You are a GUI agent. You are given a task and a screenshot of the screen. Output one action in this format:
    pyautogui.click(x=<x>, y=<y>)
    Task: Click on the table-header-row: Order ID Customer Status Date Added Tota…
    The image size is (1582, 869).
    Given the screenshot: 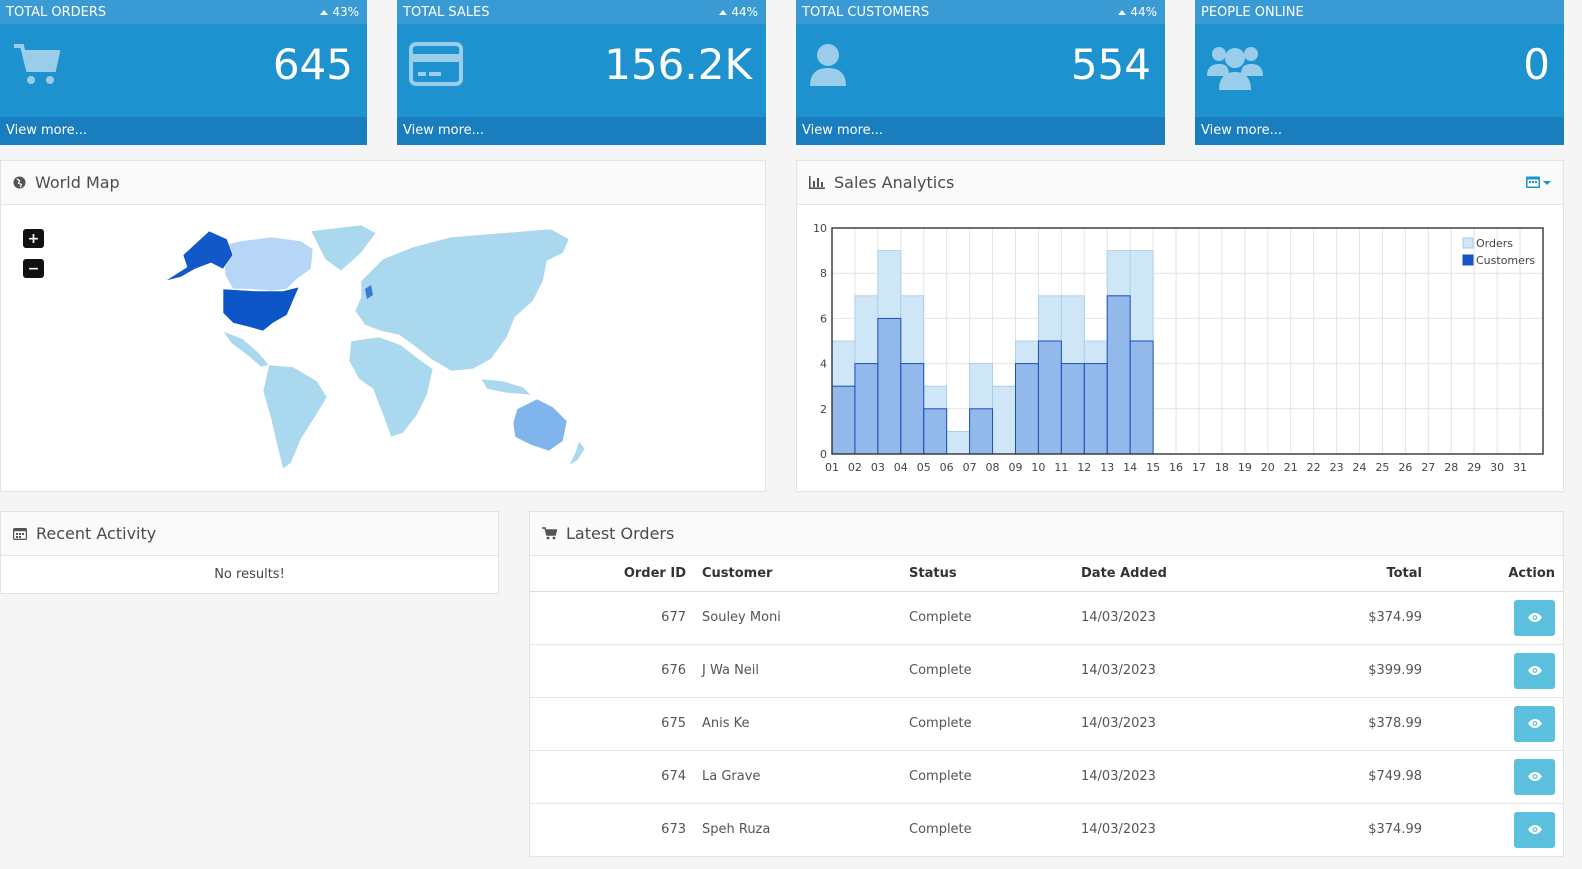 What is the action you would take?
    pyautogui.click(x=1046, y=574)
    